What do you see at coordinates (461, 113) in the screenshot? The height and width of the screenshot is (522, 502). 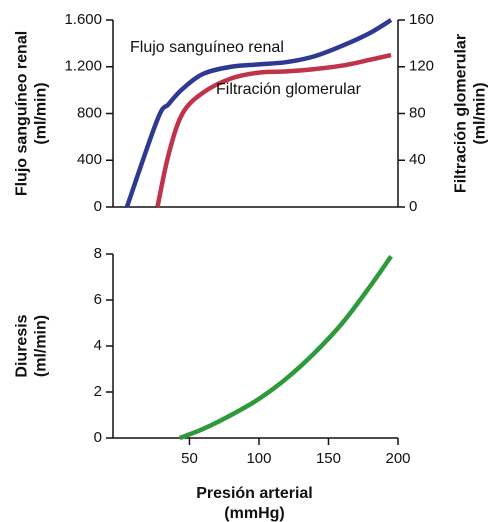 I see `y2-axis-title: Filtración glomerular` at bounding box center [461, 113].